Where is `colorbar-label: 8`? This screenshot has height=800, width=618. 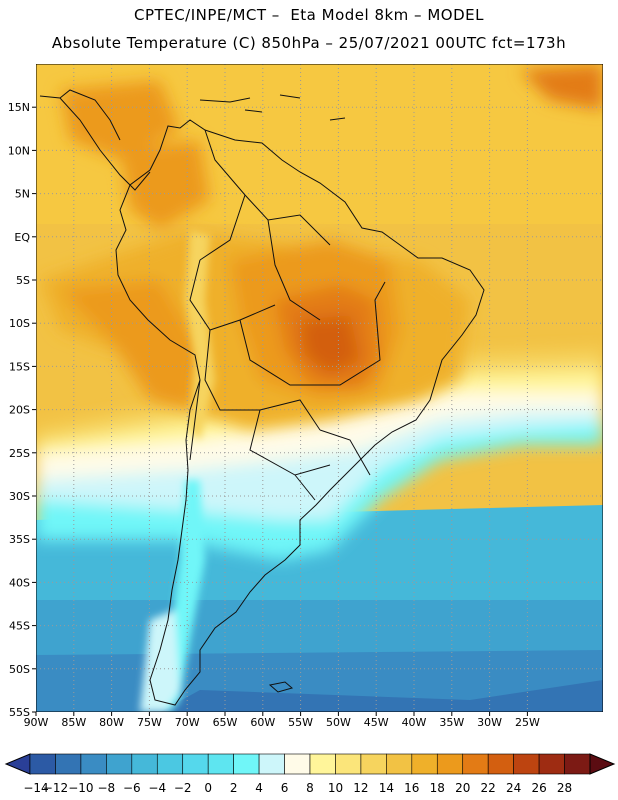
colorbar-label: 8 is located at coordinates (310, 788).